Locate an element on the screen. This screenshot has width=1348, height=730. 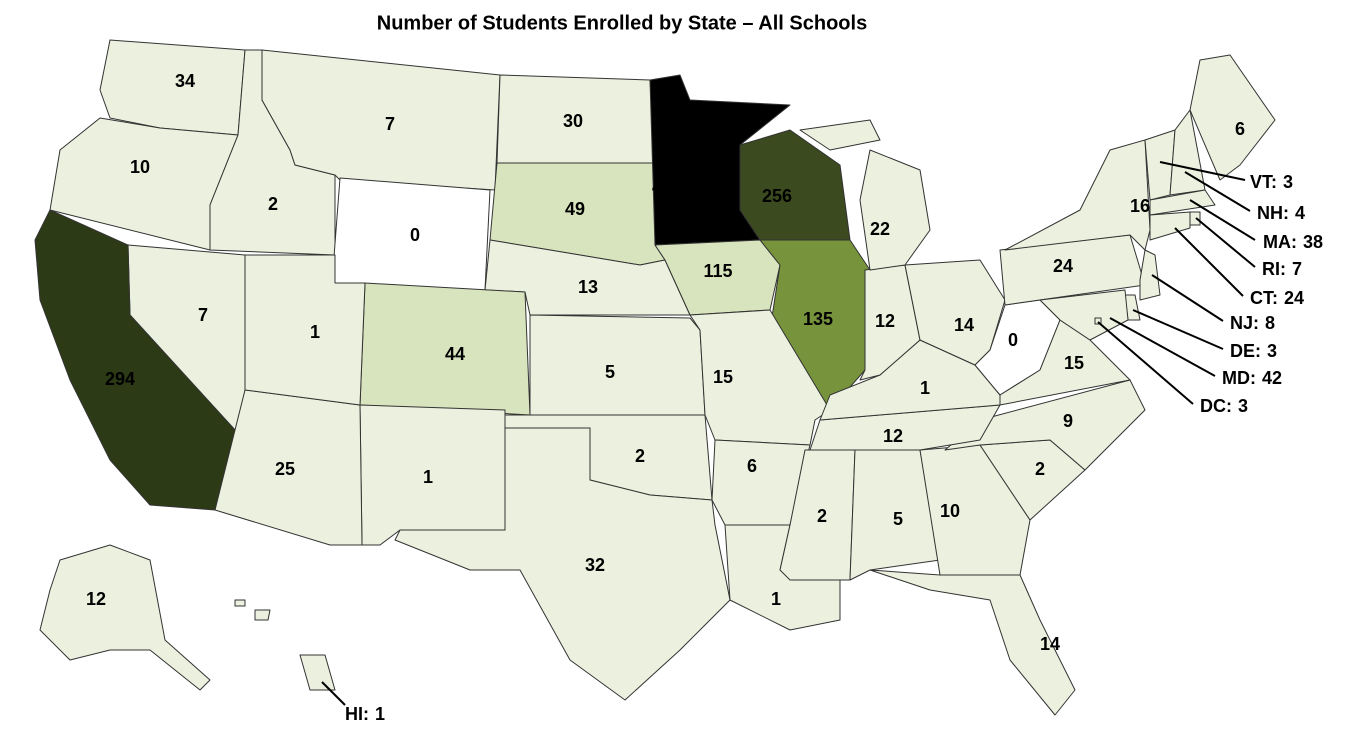
state-abbr: HI: is located at coordinates (357, 714).